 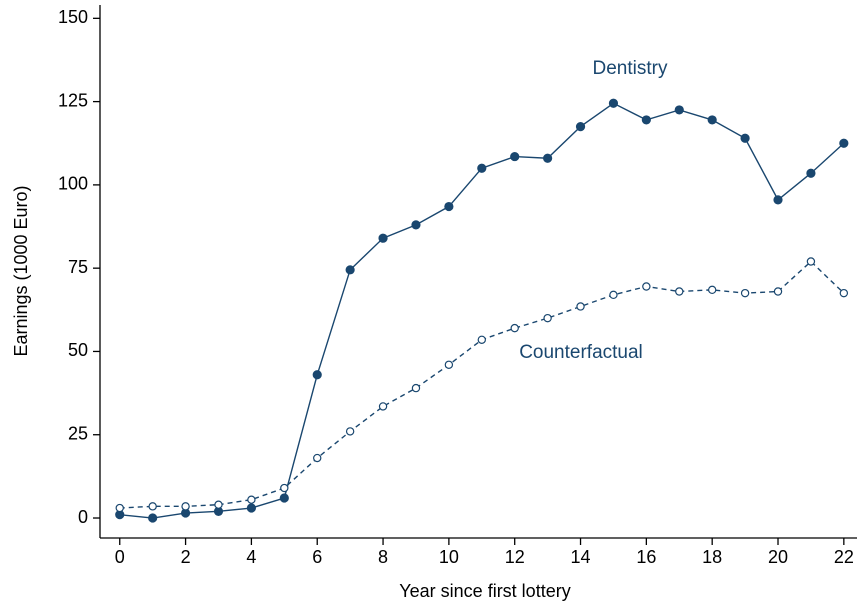 What do you see at coordinates (712, 557) in the screenshot?
I see `x-tick-label: 18` at bounding box center [712, 557].